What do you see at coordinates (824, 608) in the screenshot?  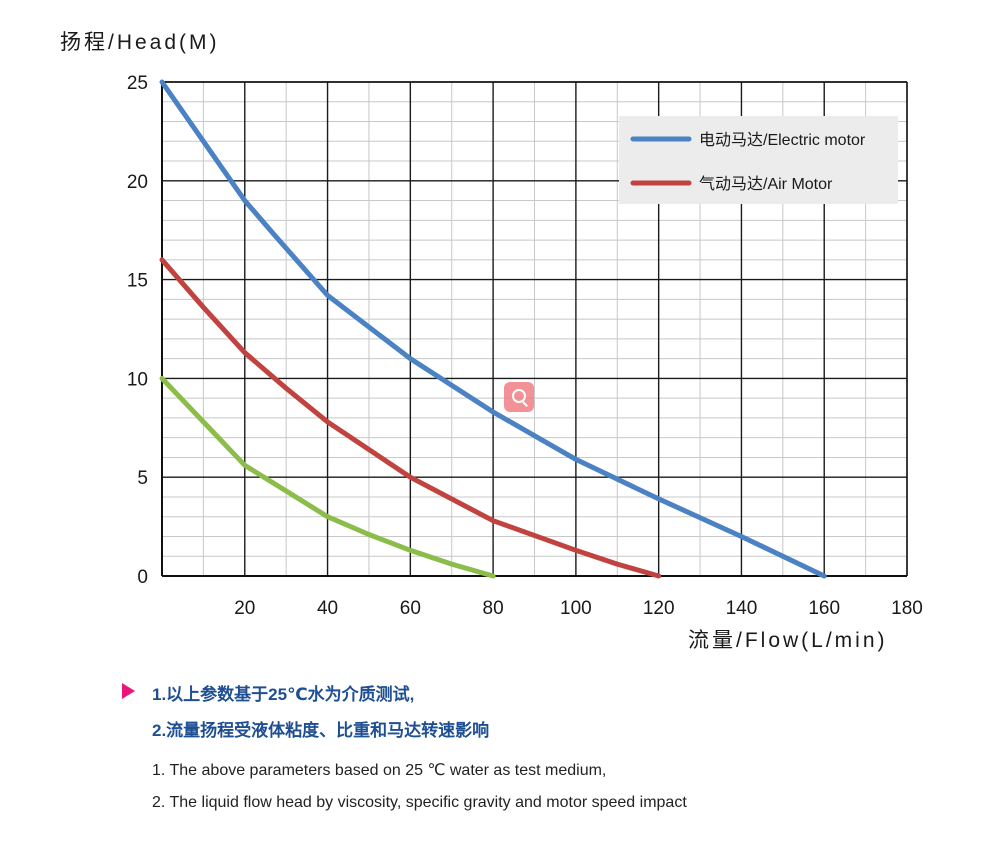 I see `x-tick-label: 160` at bounding box center [824, 608].